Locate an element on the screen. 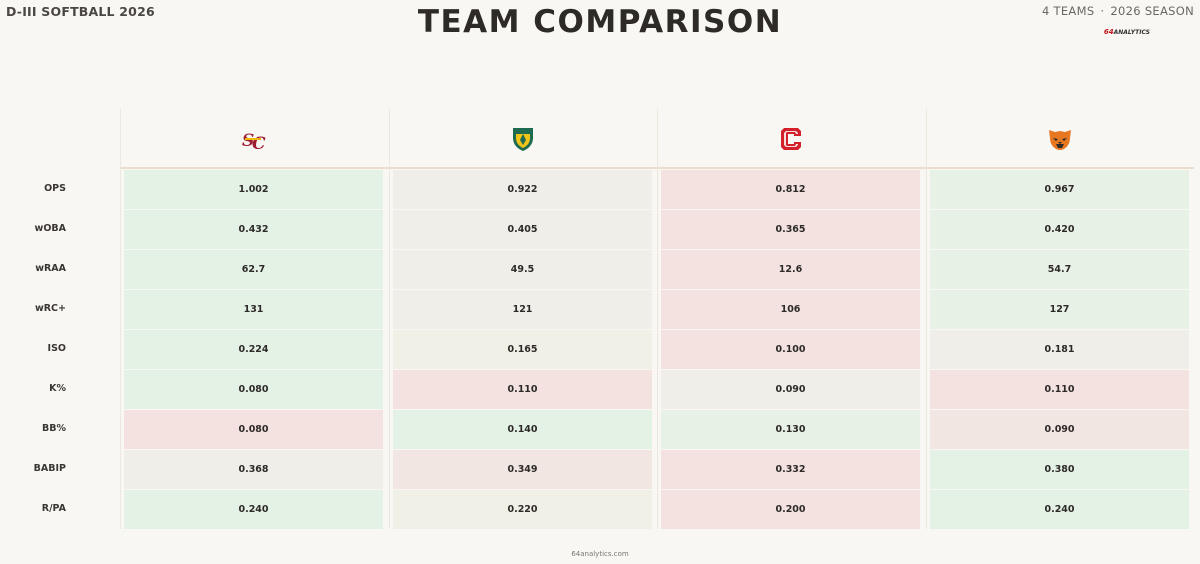 This screenshot has width=1200, height=564. svg-text: C is located at coordinates (259, 143).